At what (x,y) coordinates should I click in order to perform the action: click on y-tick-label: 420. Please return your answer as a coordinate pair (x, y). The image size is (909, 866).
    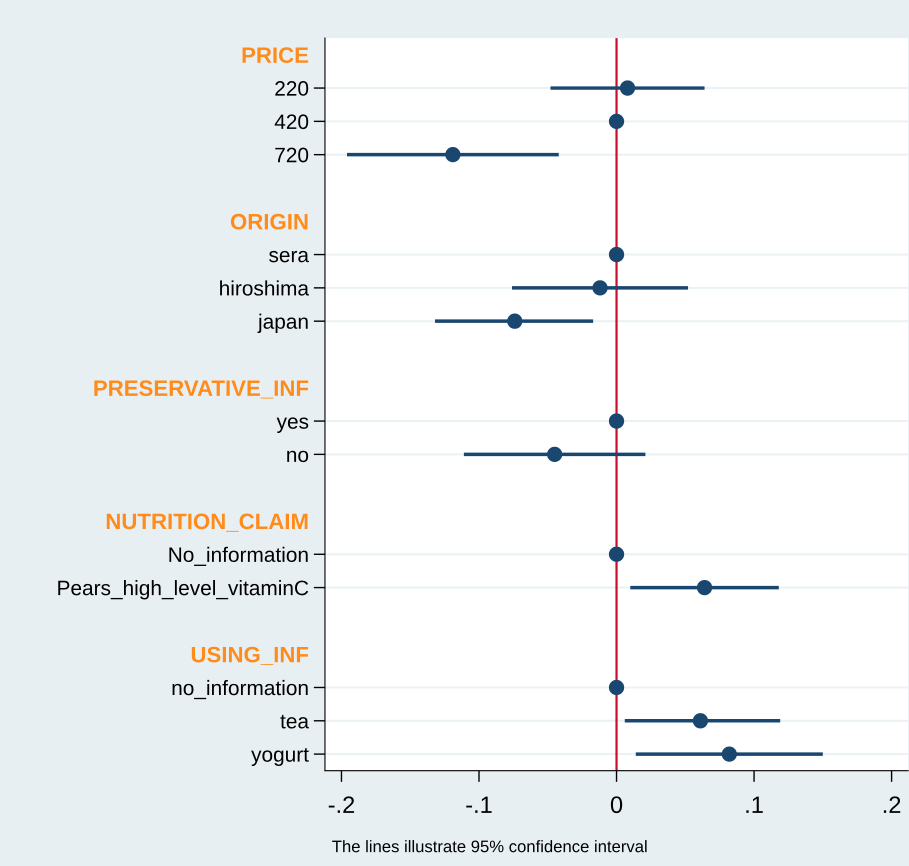
    Looking at the image, I should click on (291, 122).